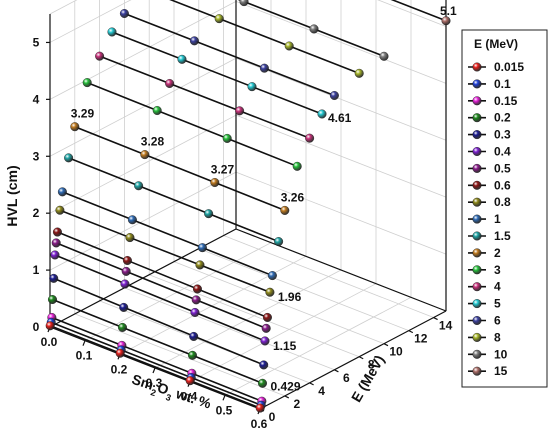 This screenshot has height=434, width=550. What do you see at coordinates (267, 317) in the screenshot?
I see `data-point-0.6` at bounding box center [267, 317].